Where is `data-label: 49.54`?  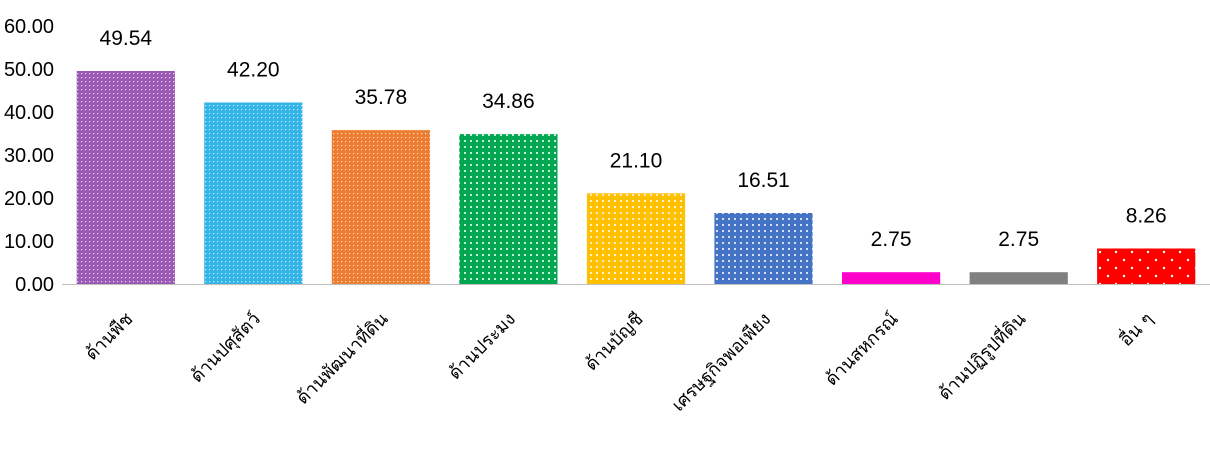
data-label: 49.54 is located at coordinates (126, 38).